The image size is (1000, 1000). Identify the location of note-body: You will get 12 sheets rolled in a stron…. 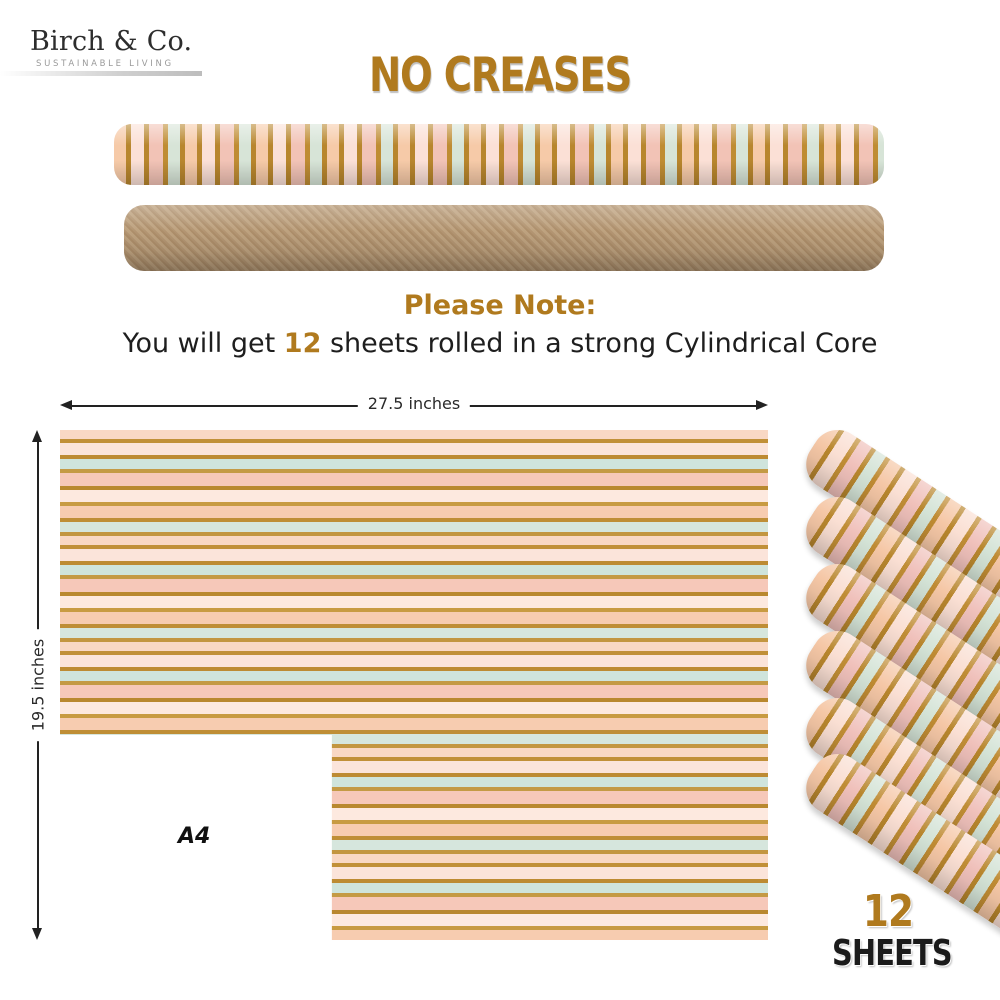
(500, 343).